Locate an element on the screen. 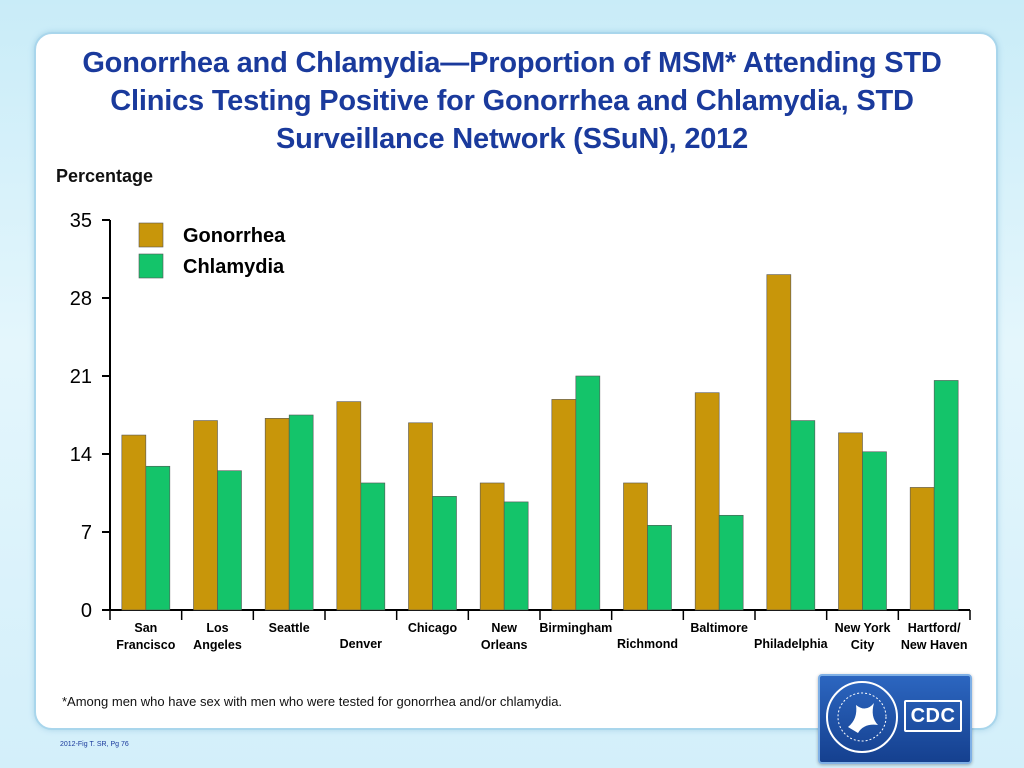 This screenshot has width=1024, height=768. x-category-label: Chicago is located at coordinates (433, 628).